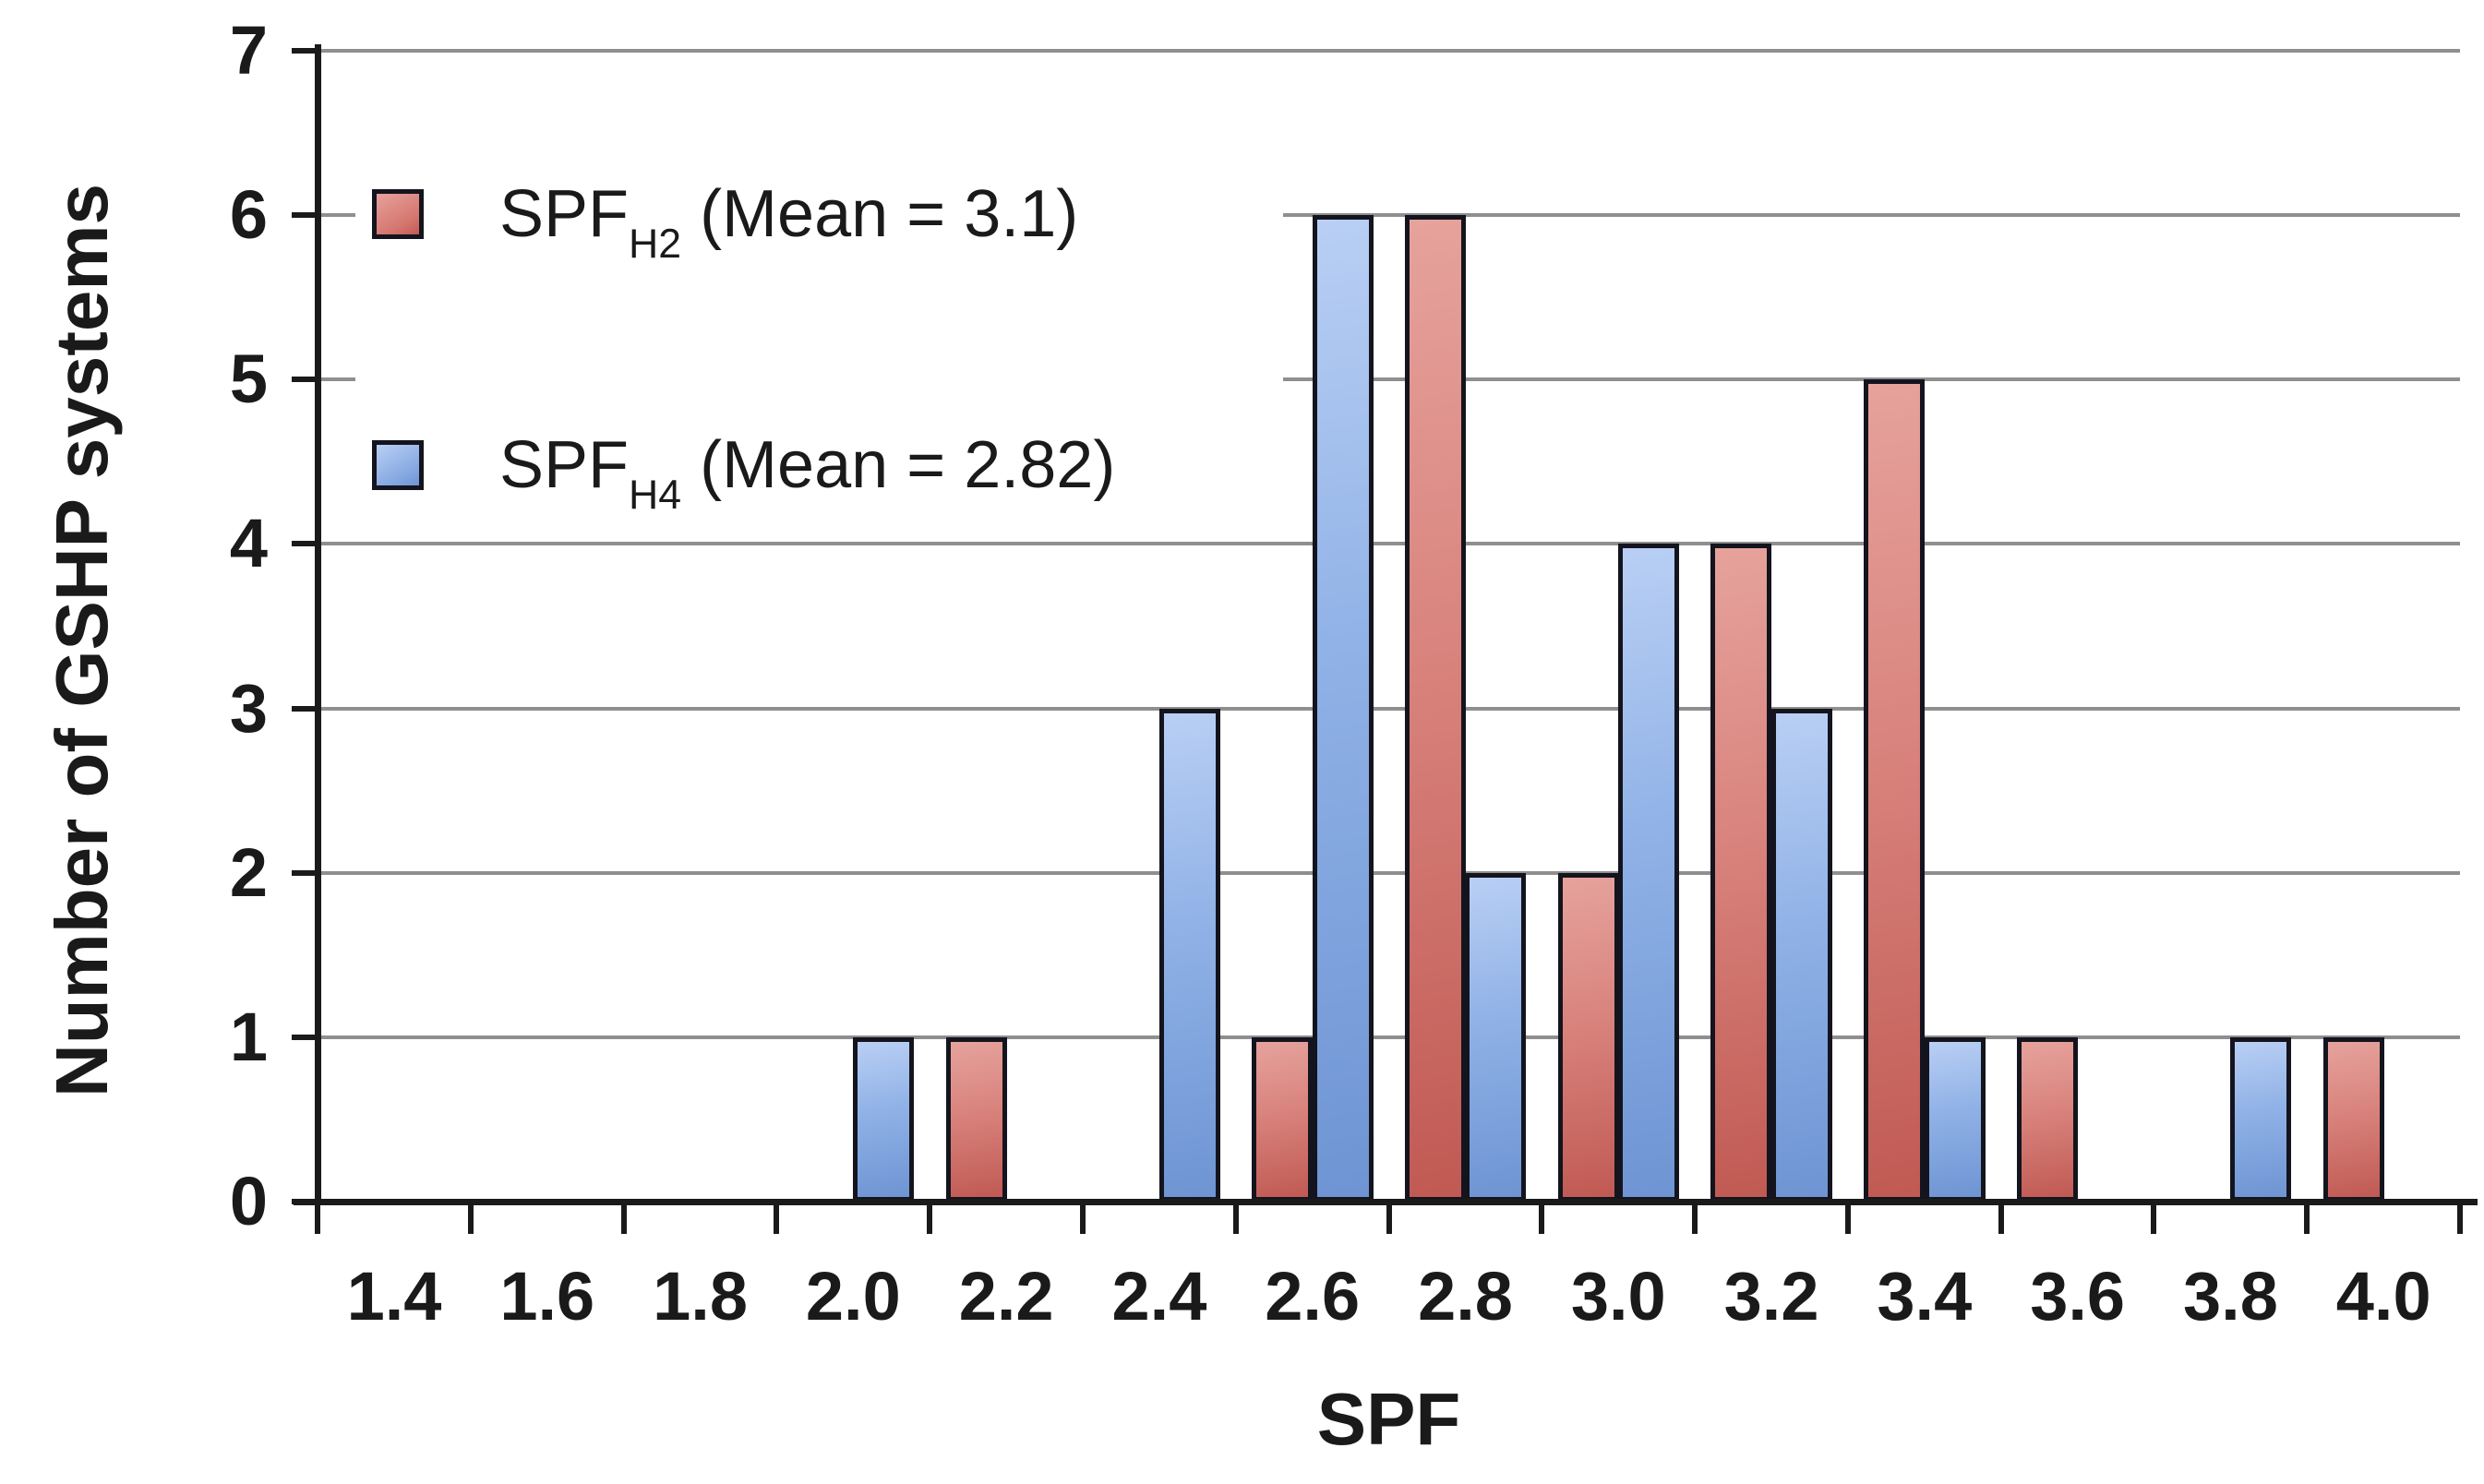  I want to click on y-tick-label-7: 7, so click(248, 50).